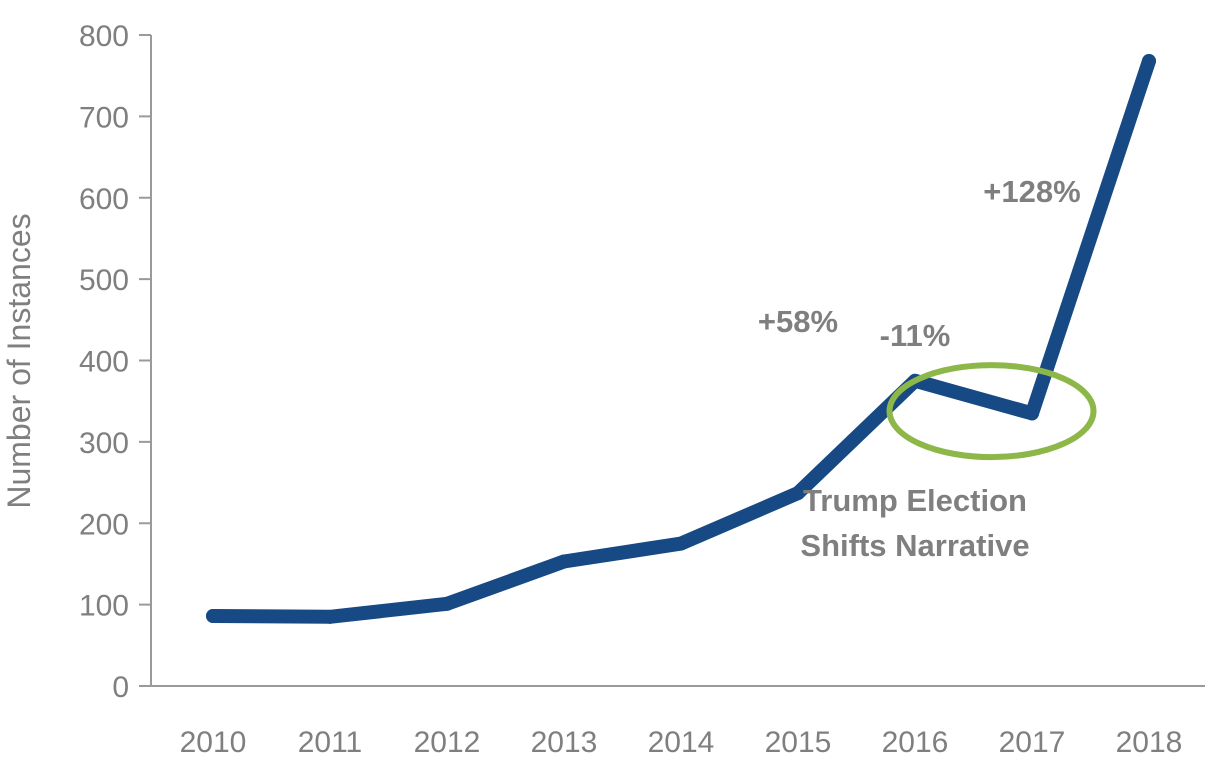 The height and width of the screenshot is (770, 1223). What do you see at coordinates (19, 360) in the screenshot?
I see `y-axis-title: Number of Instances` at bounding box center [19, 360].